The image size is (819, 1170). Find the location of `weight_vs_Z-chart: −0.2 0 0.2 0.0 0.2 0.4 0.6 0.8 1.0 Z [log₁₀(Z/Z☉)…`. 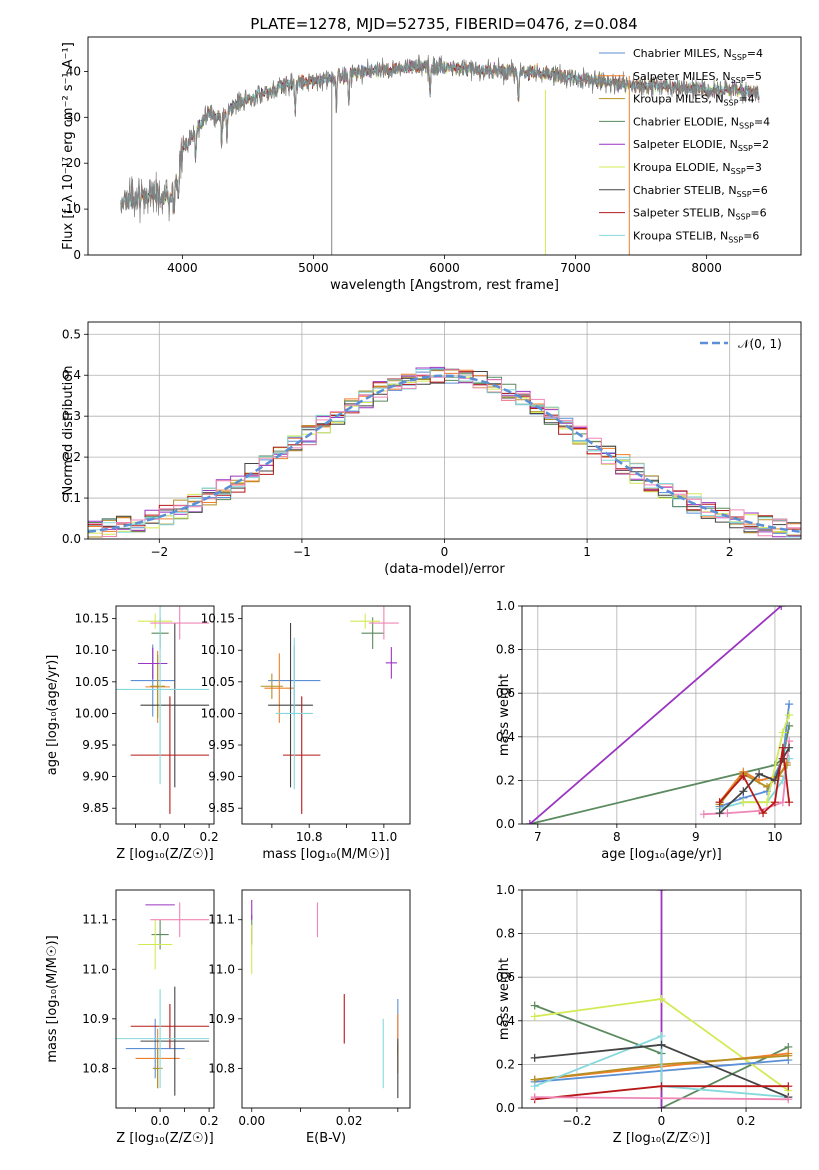

weight_vs_Z-chart: −0.2 0 0.2 0.0 0.2 0.4 0.6 0.8 1.0 Z [log₁₀(Z/Z☉)… is located at coordinates (649, 1014).